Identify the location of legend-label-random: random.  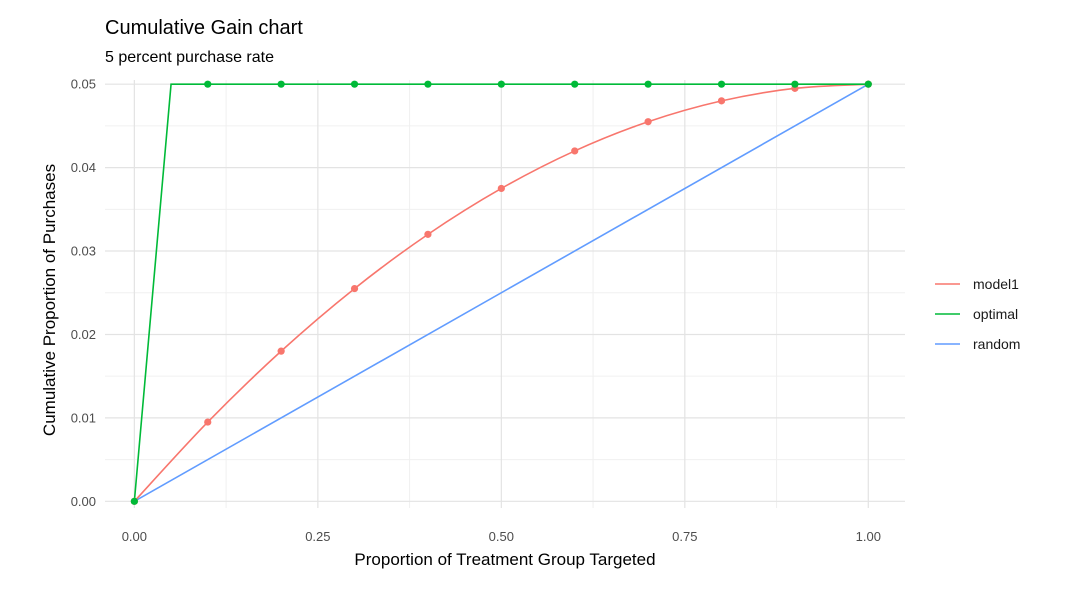
(996, 344).